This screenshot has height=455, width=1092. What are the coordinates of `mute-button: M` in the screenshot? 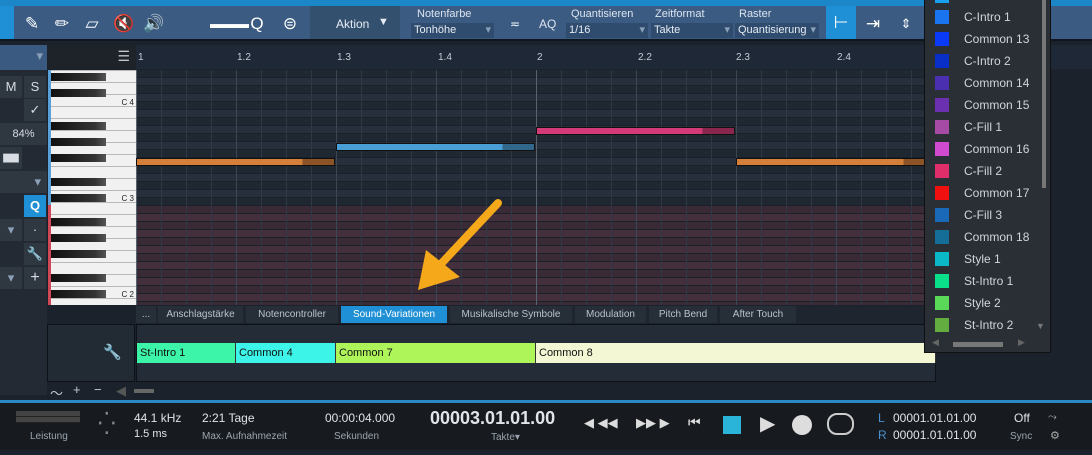 It's located at (11, 87).